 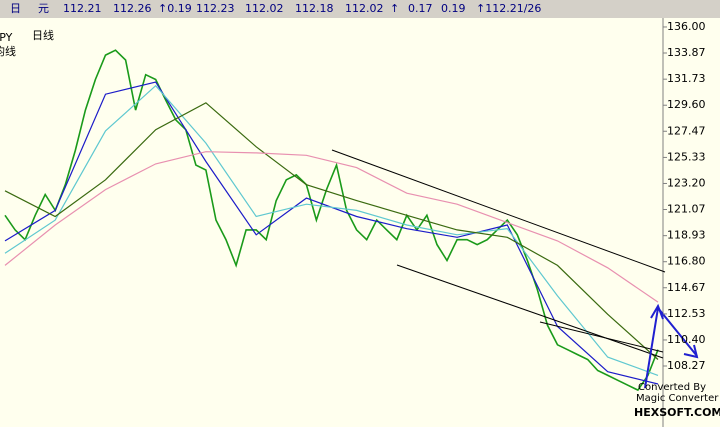 What do you see at coordinates (420, 8) in the screenshot?
I see `header-item: 0.17` at bounding box center [420, 8].